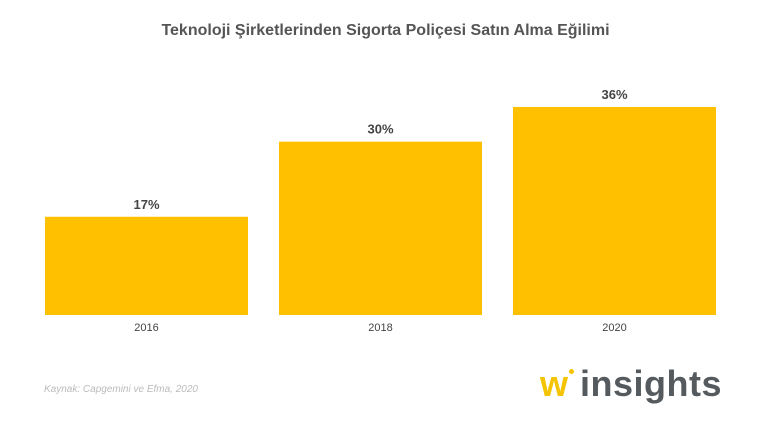 This screenshot has height=429, width=771. What do you see at coordinates (380, 328) in the screenshot?
I see `x-tick-label: 2018` at bounding box center [380, 328].